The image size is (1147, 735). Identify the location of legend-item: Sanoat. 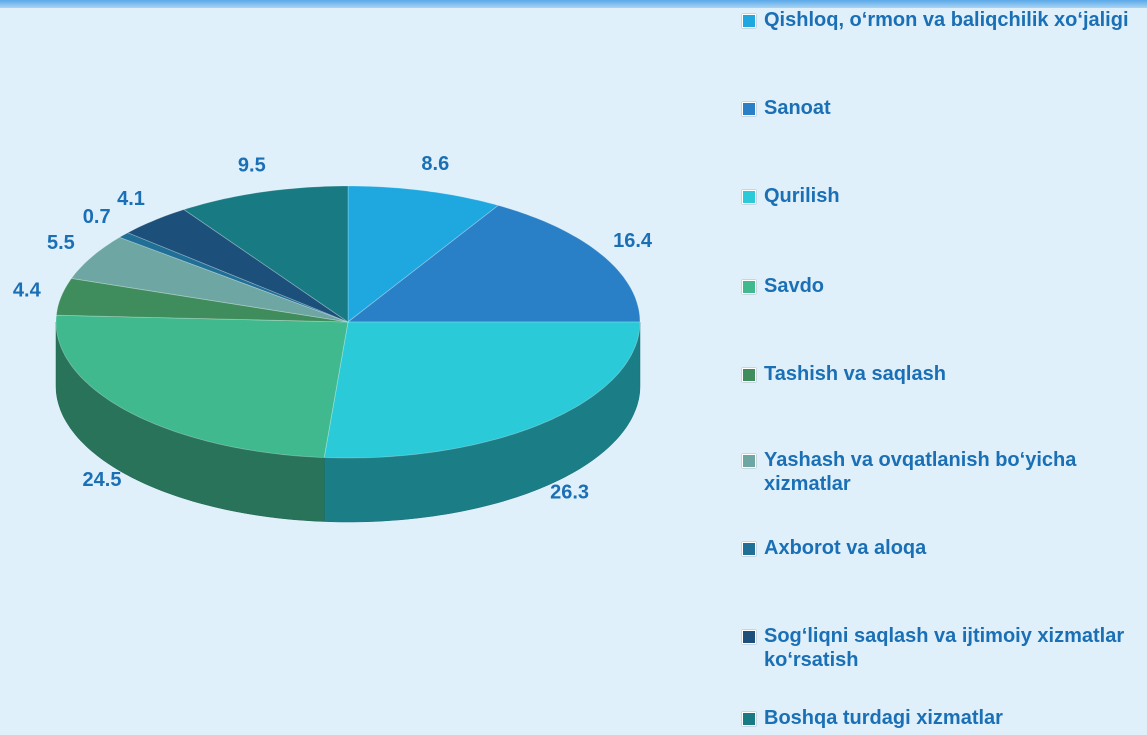
(942, 108).